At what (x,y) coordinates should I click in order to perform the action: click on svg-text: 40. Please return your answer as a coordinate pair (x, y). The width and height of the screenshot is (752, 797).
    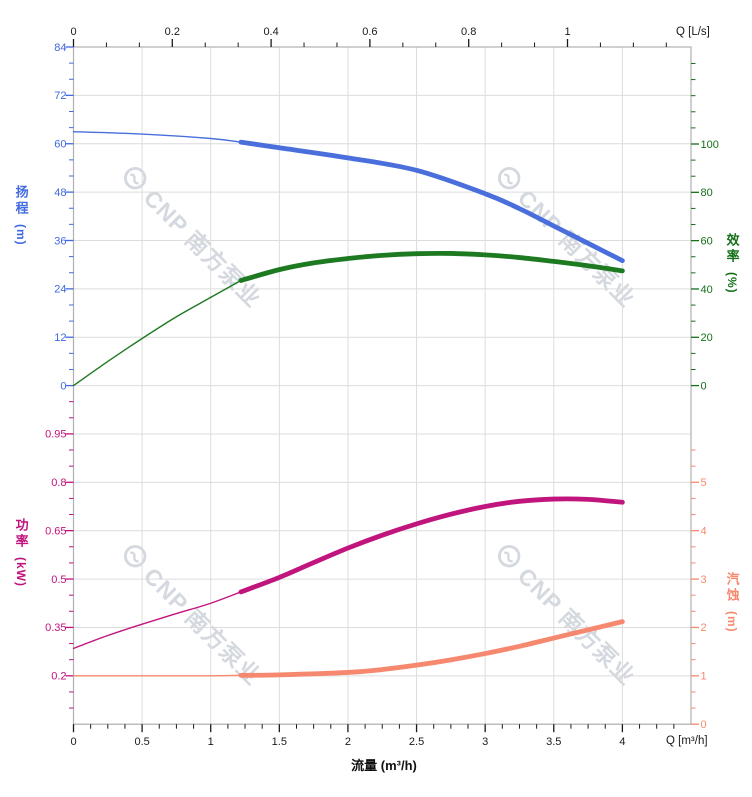
    Looking at the image, I should click on (707, 290).